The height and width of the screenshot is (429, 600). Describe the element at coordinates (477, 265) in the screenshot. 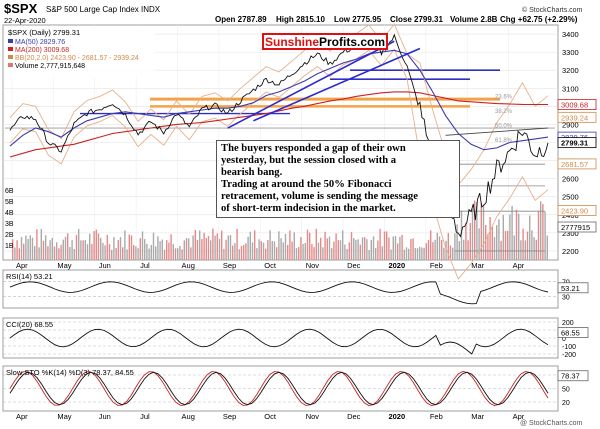

I see `month-tick-label: Mar` at that location.